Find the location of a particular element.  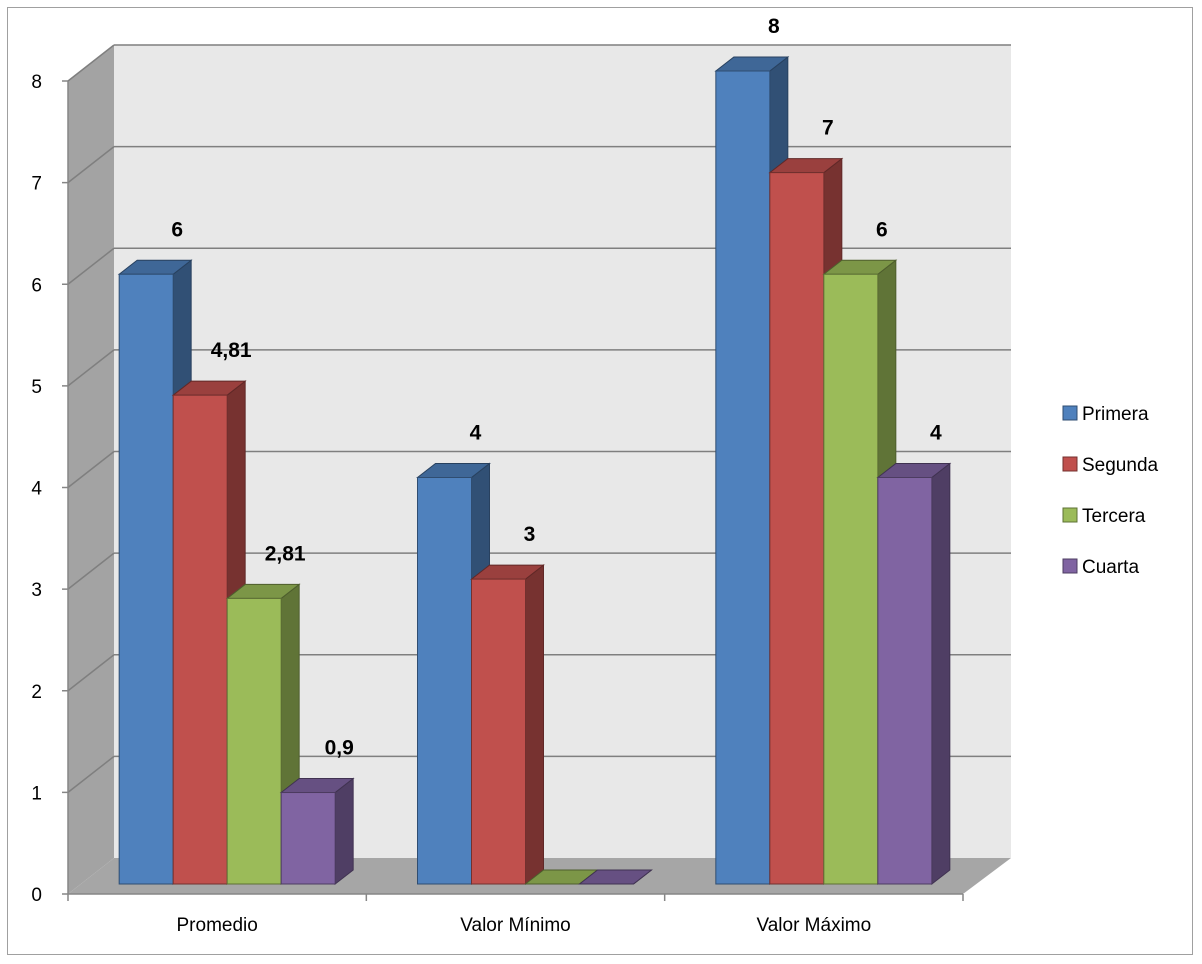

legend-item-primera: Primera is located at coordinates (1105, 414).